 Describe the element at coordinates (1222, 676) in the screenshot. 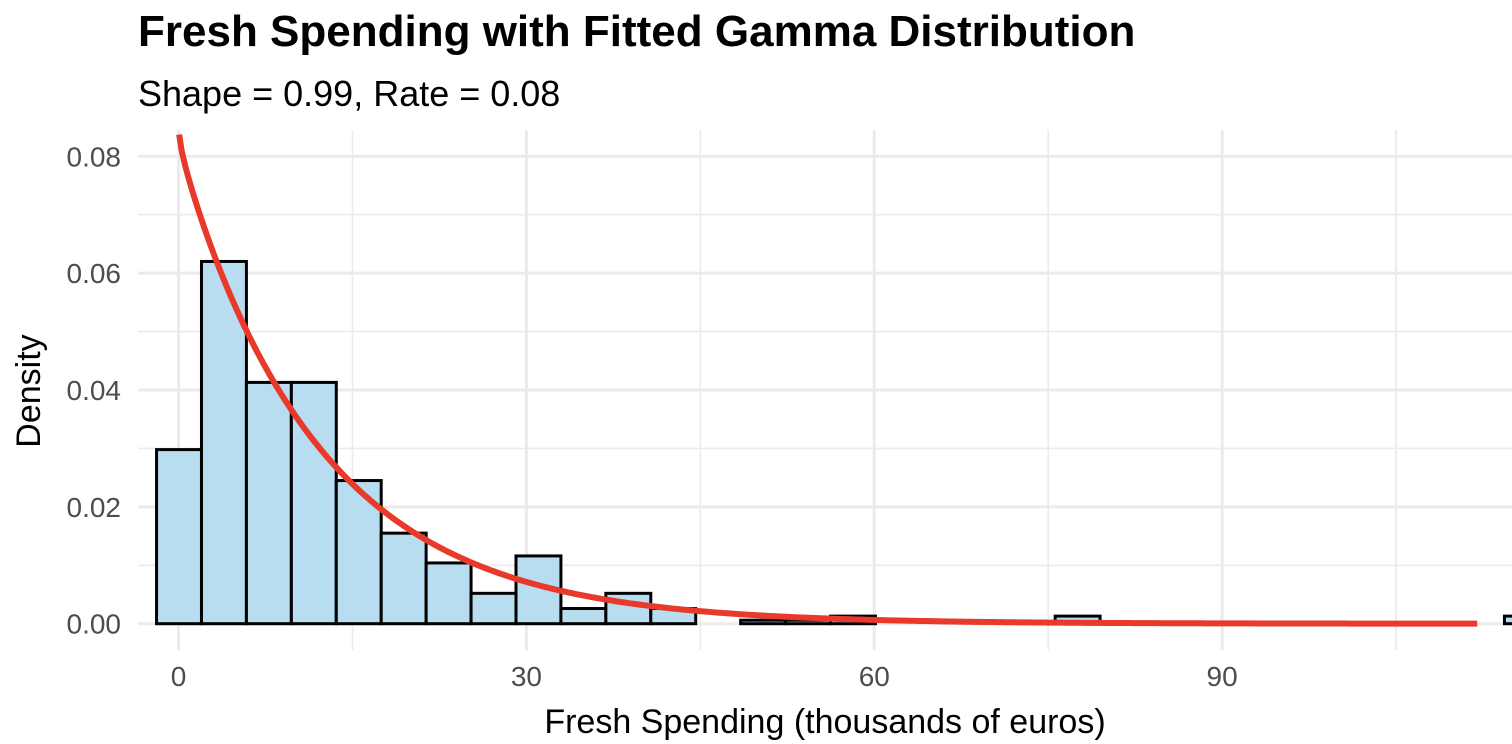

I see `x-tick-label: 90` at that location.